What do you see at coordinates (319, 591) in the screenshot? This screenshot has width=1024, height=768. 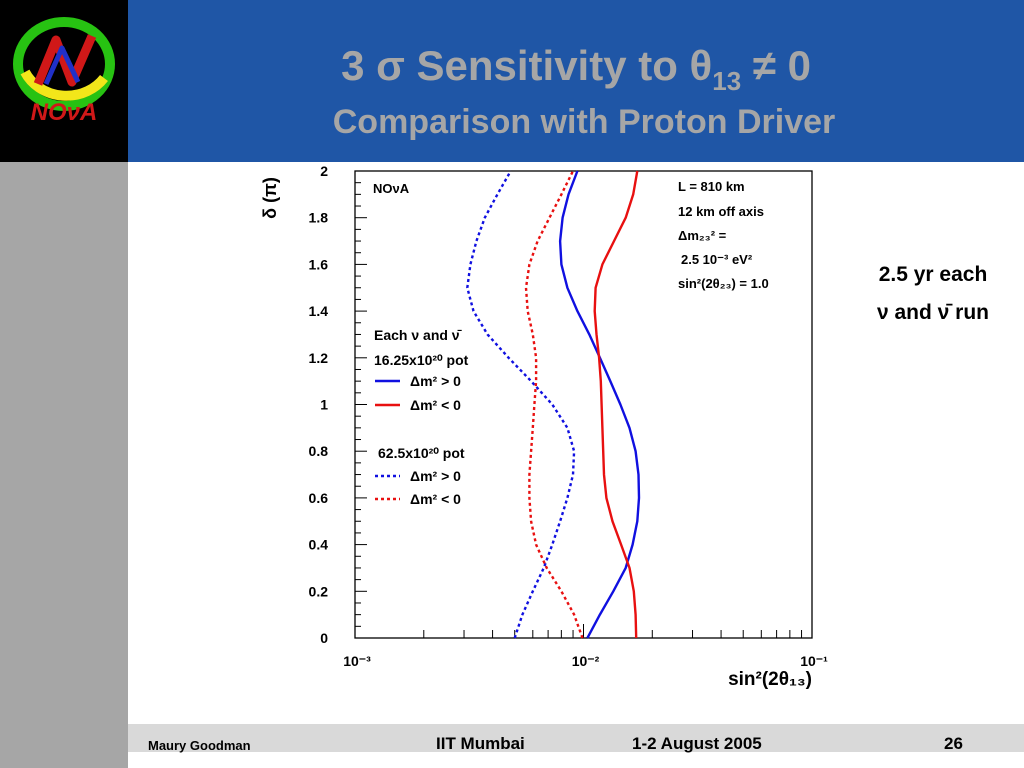 I see `y-tick-label: 0.2` at bounding box center [319, 591].